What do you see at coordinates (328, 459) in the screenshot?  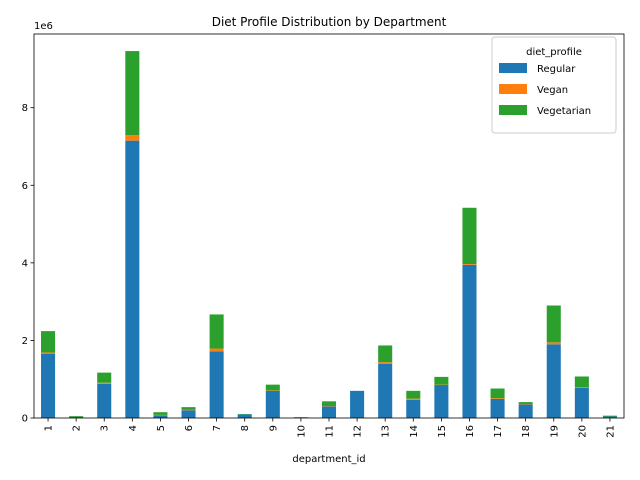 I see `x-axis-label: department_id` at bounding box center [328, 459].